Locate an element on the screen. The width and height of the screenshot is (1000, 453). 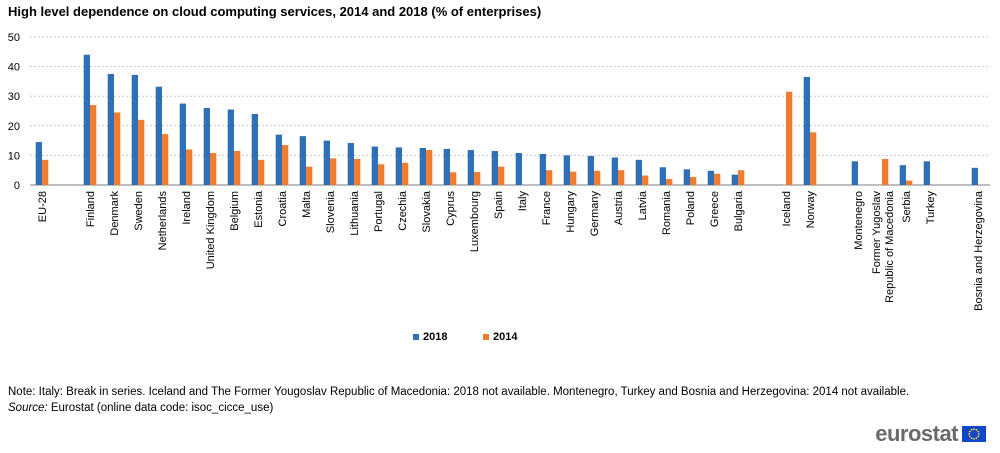
x-tick-label-line: Hungary is located at coordinates (571, 212).